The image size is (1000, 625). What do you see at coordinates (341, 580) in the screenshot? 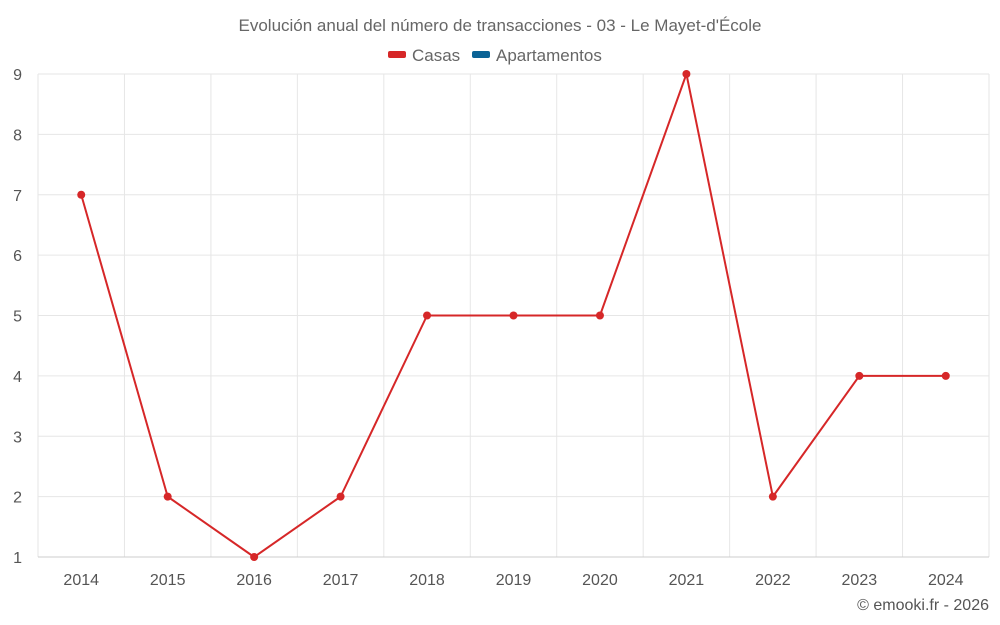
I see `x-tick-label: 2017` at bounding box center [341, 580].